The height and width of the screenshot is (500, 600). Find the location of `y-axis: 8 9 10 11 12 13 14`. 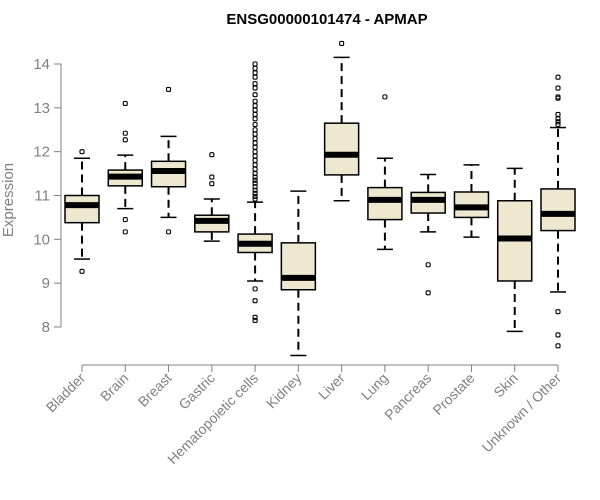

y-axis: 8 9 10 11 12 13 14 is located at coordinates (47, 196).